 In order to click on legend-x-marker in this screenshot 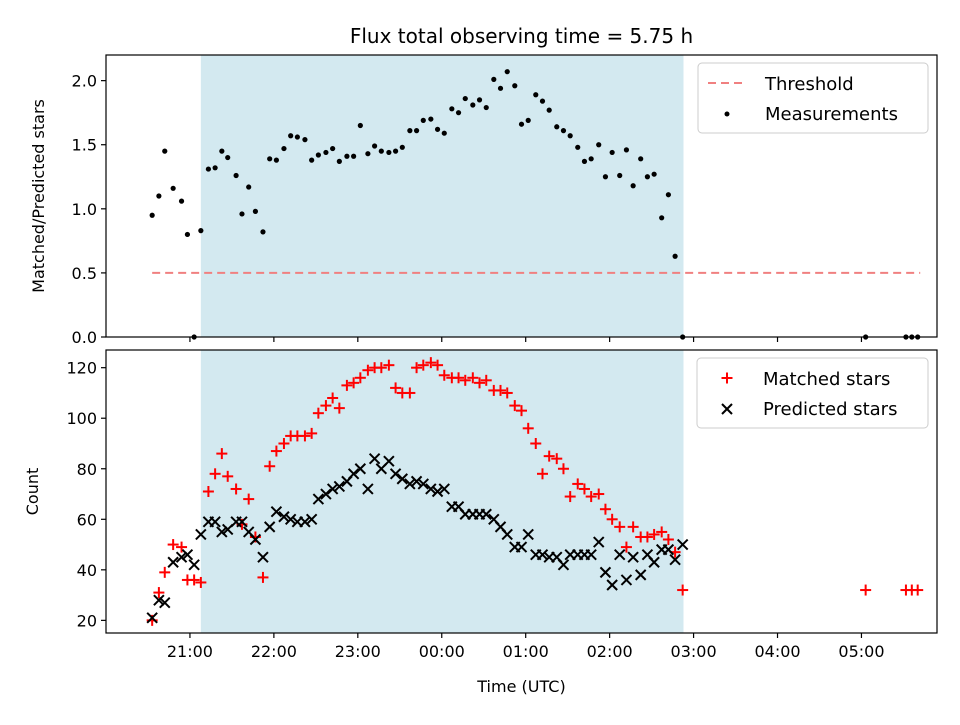, I will do `click(727, 409)`.